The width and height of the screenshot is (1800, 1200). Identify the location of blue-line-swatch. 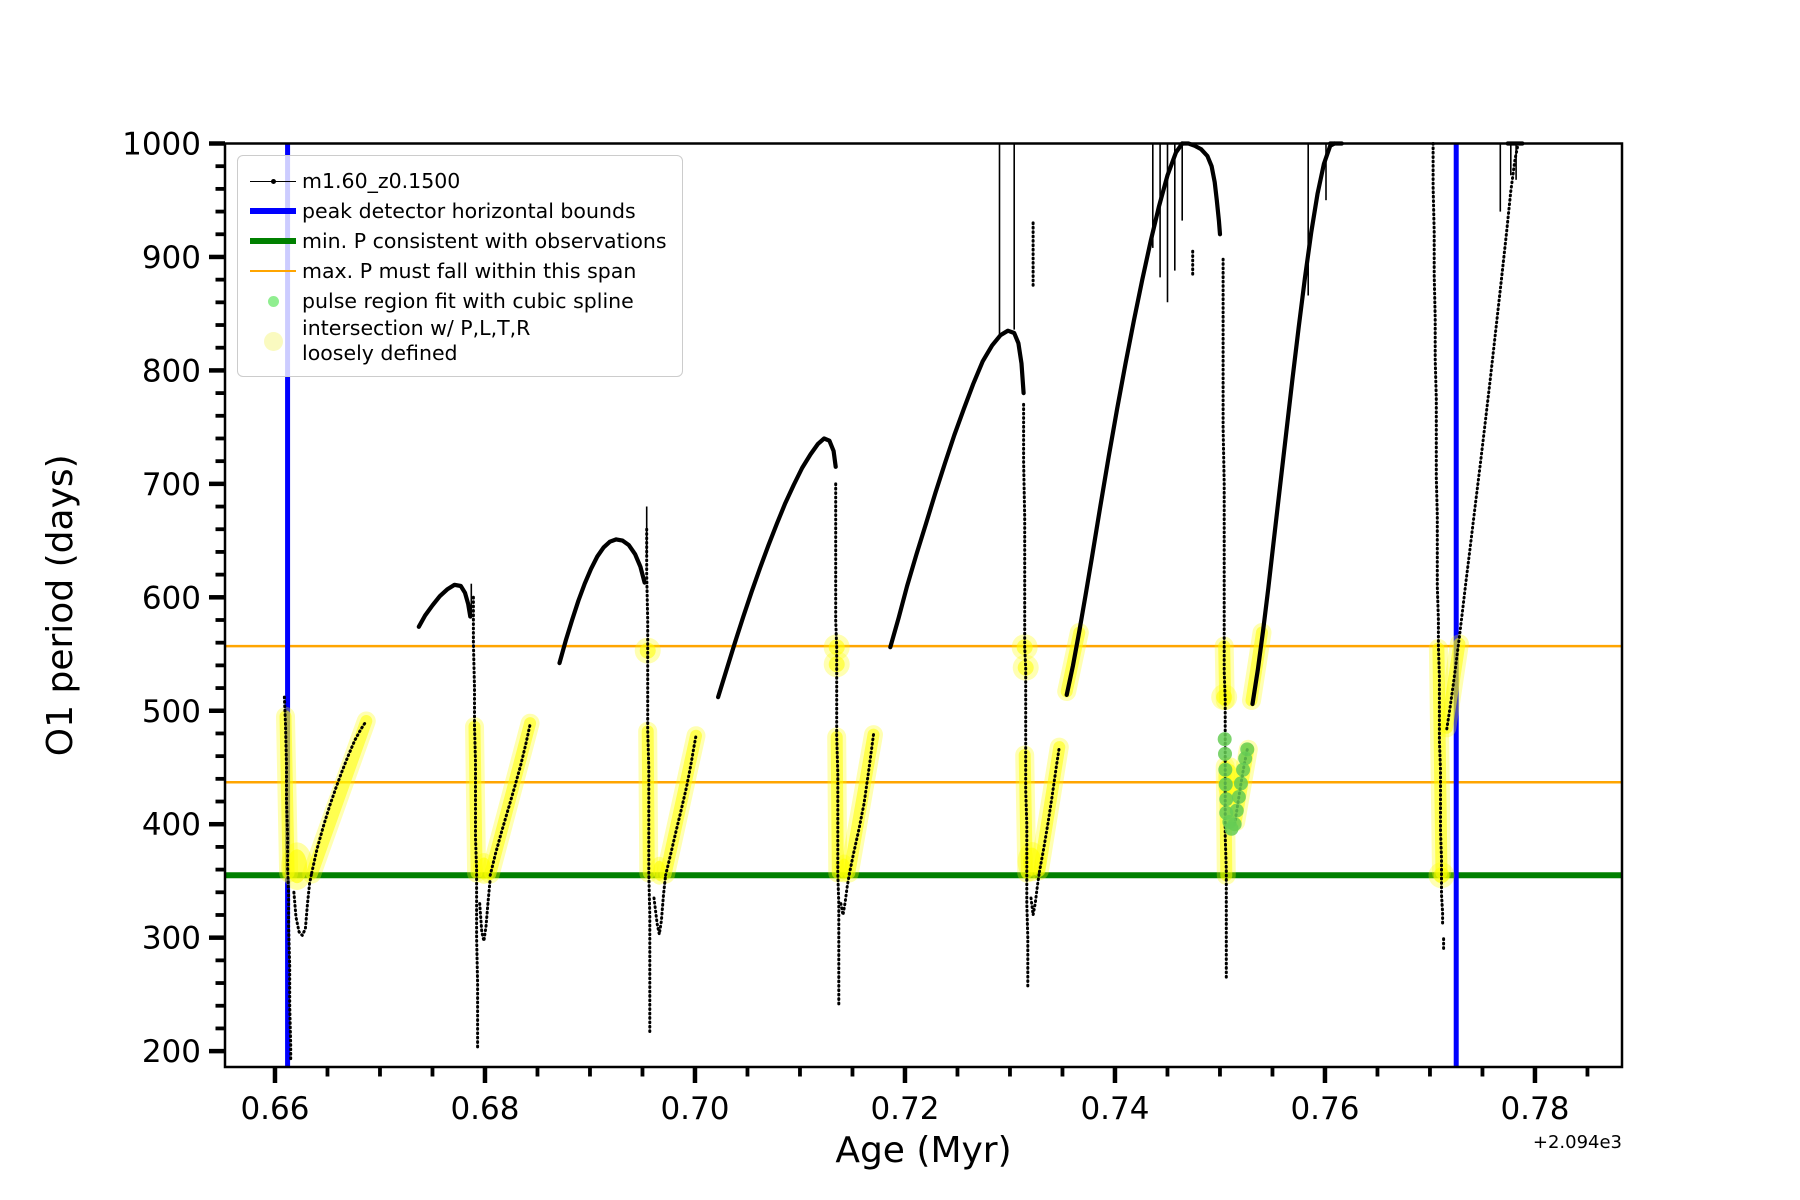
(273, 211).